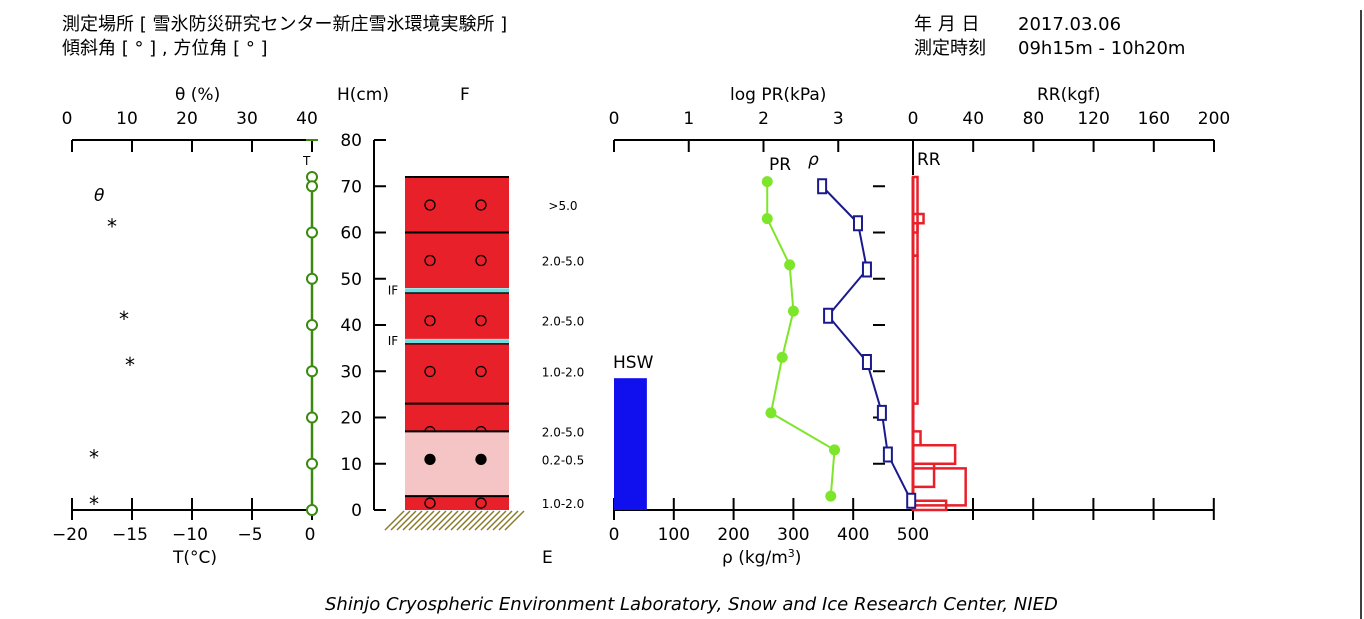  Describe the element at coordinates (853, 535) in the screenshot. I see `density-tick-label: 400` at that location.